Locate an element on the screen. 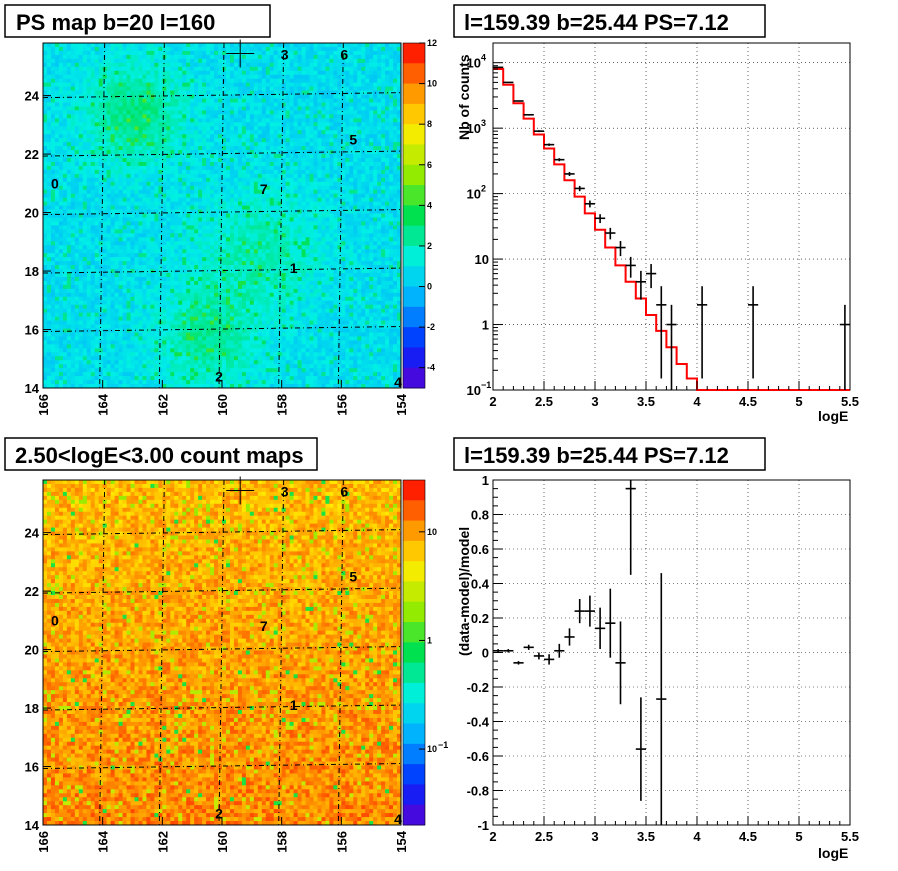 Image resolution: width=898 pixels, height=871 pixels. ps-map-title-box is located at coordinates (137, 21).